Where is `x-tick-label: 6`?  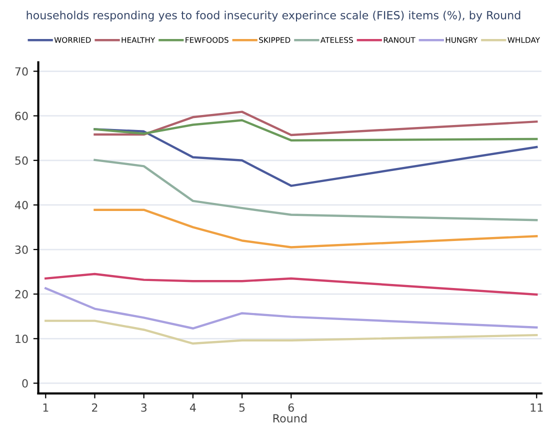 x-tick-label: 6 is located at coordinates (291, 407).